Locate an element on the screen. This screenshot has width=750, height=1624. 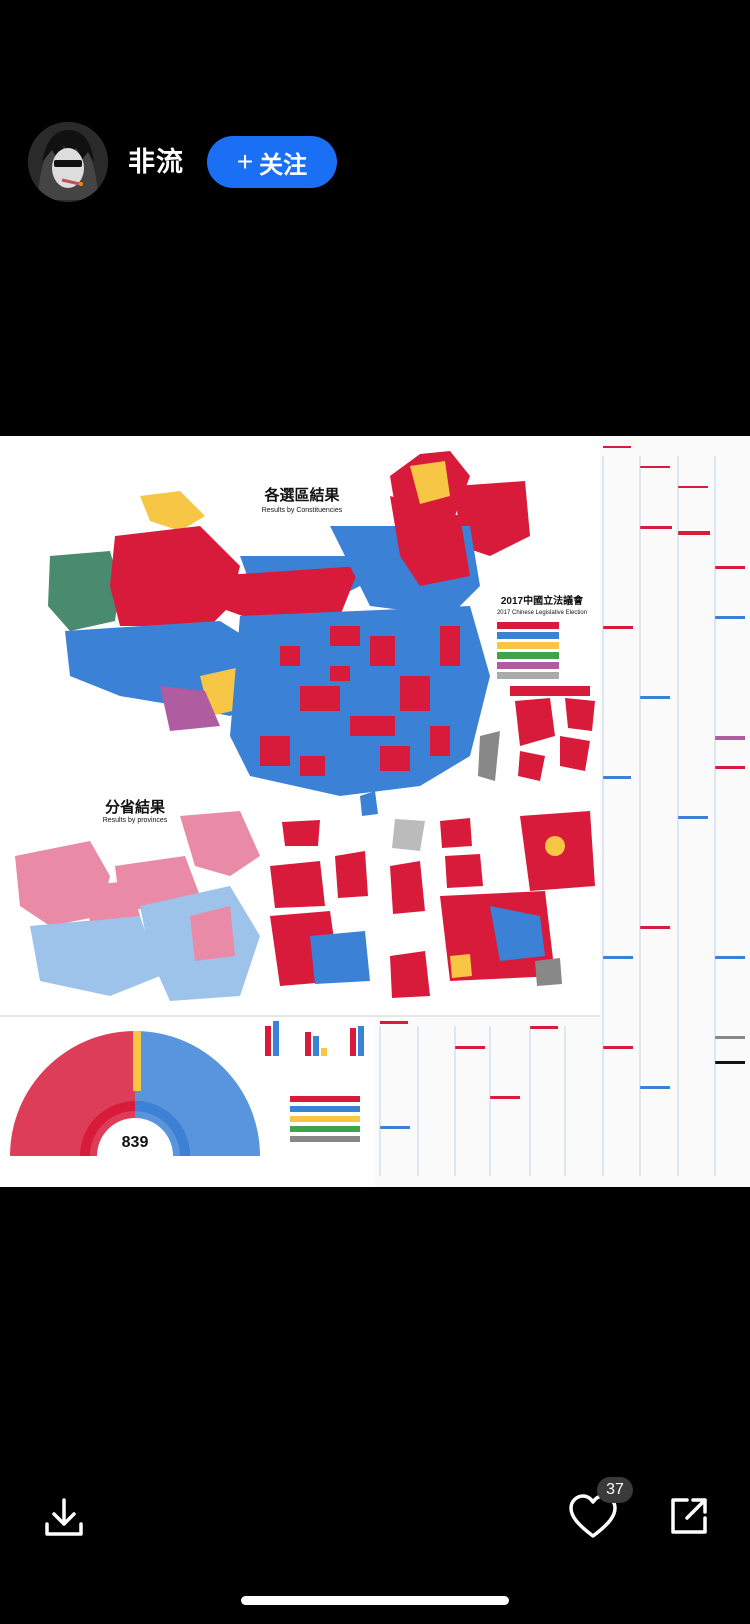
provinces-subtitle: Results by provinces is located at coordinates (135, 820).